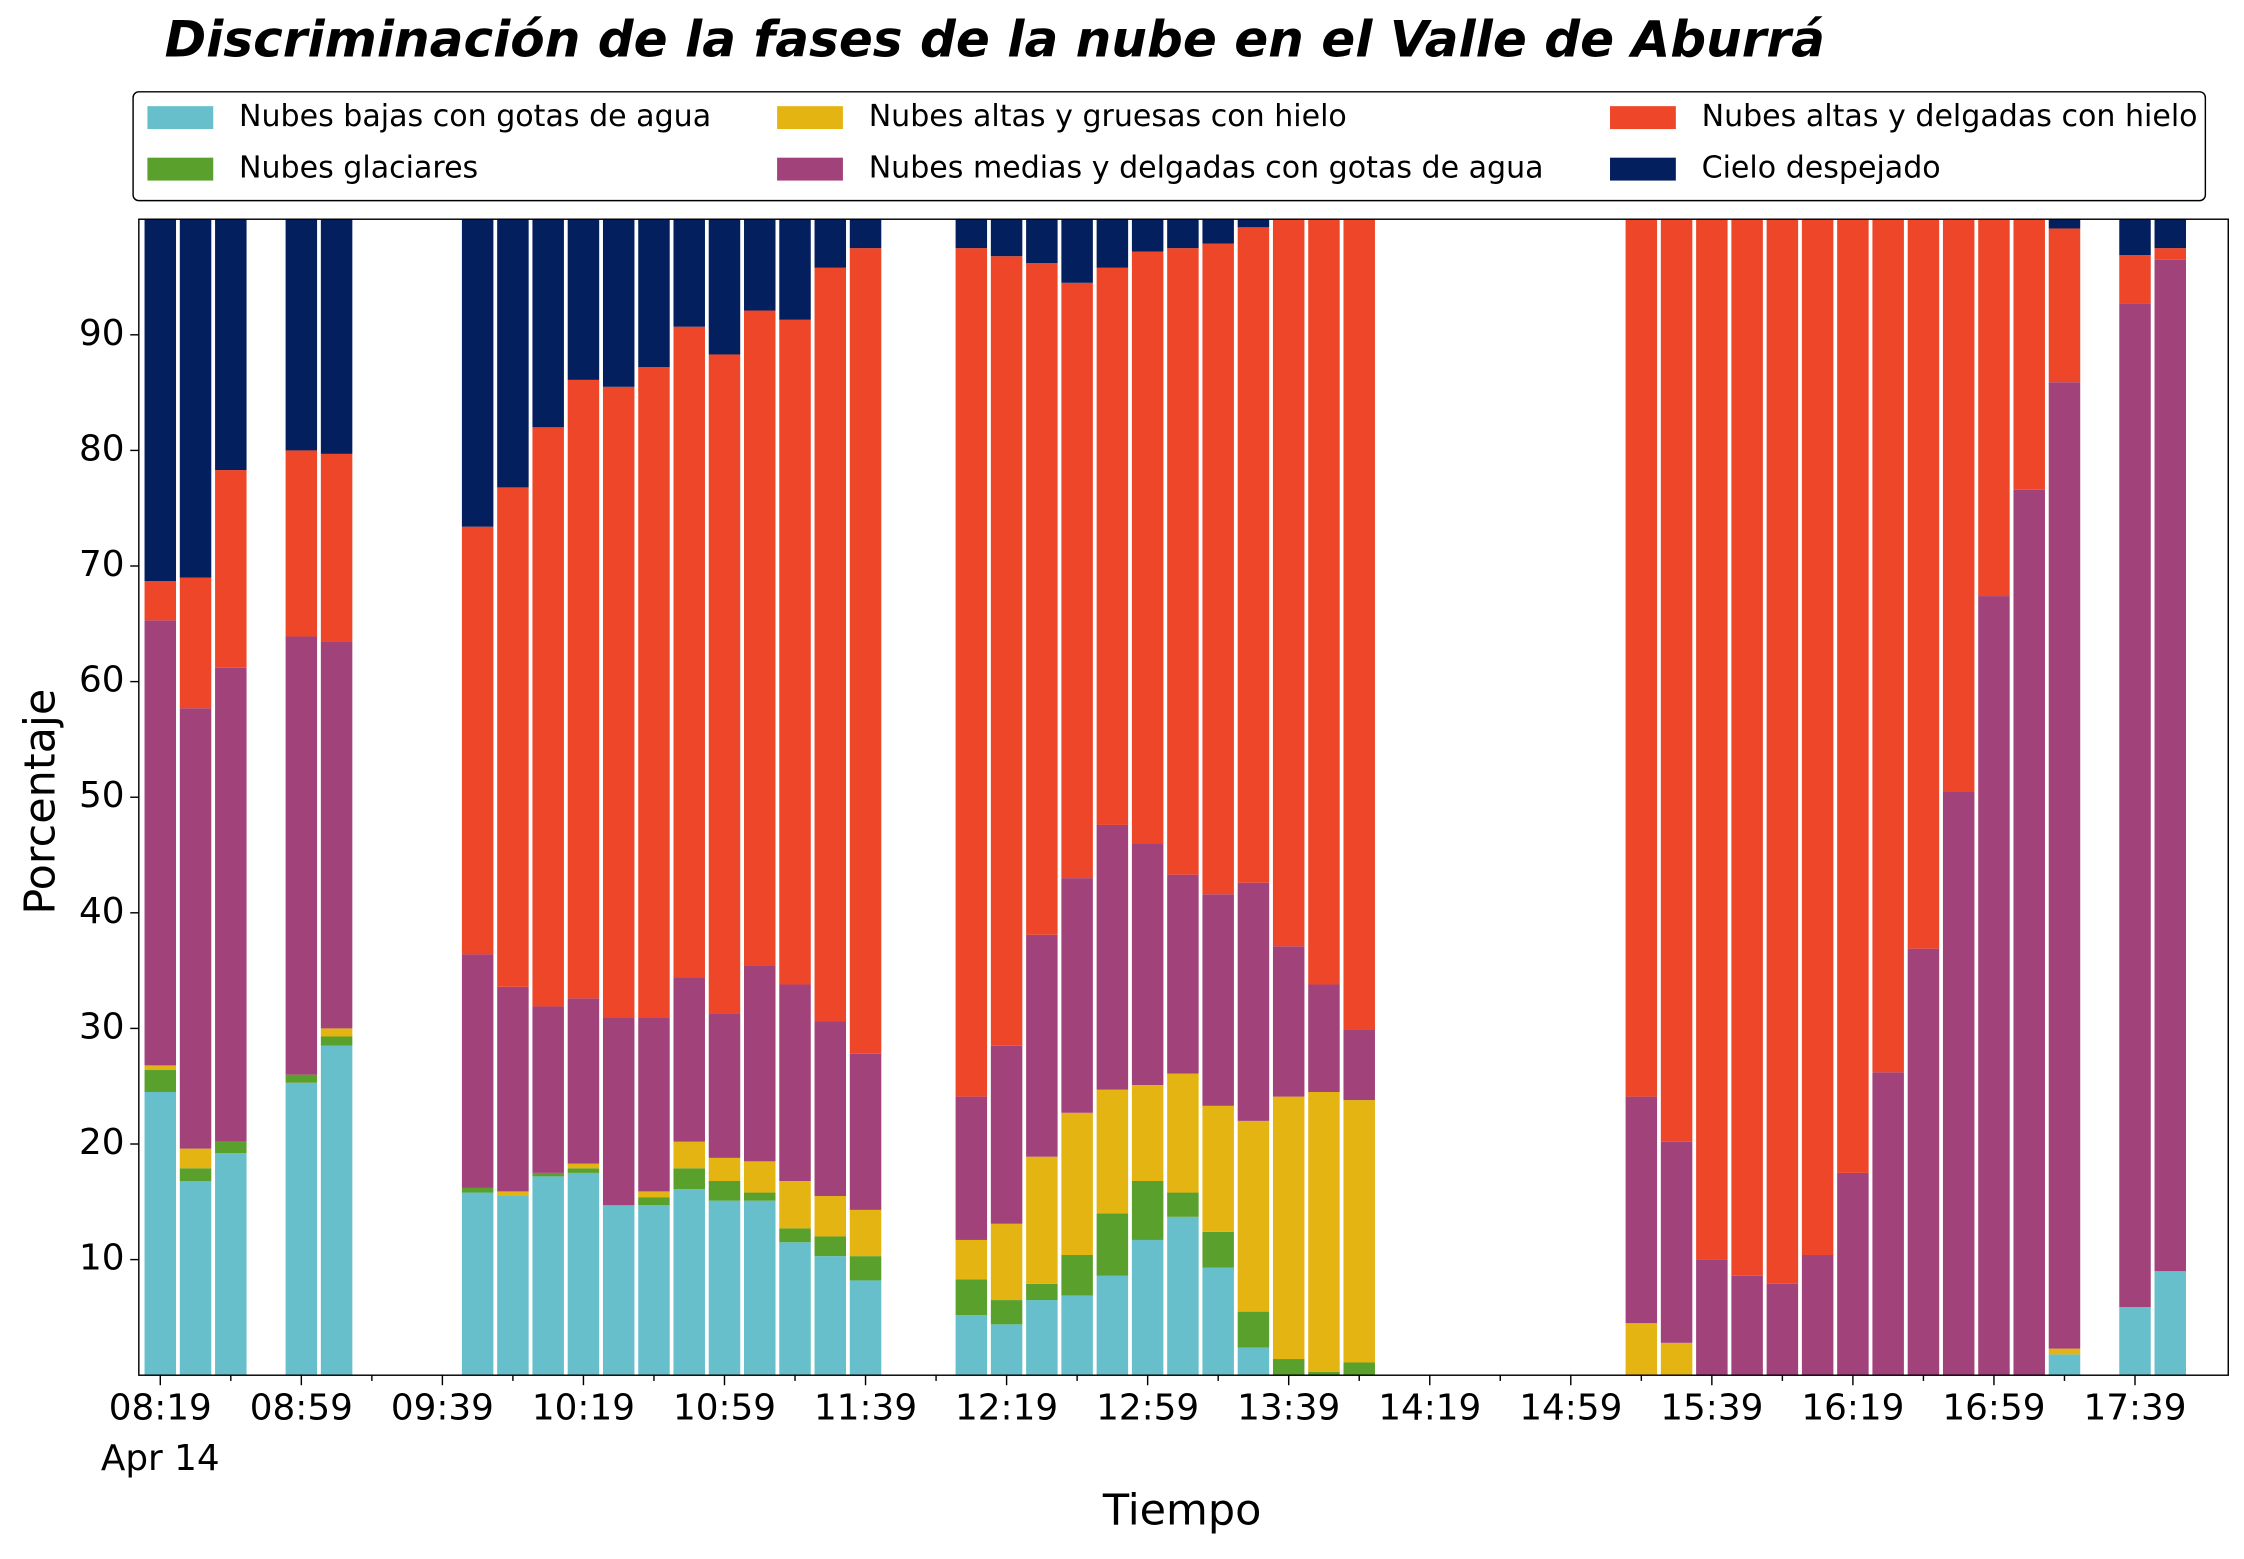 Image resolution: width=2244 pixels, height=1559 pixels. I want to click on x-tick-label: 16:59, so click(1993, 1408).